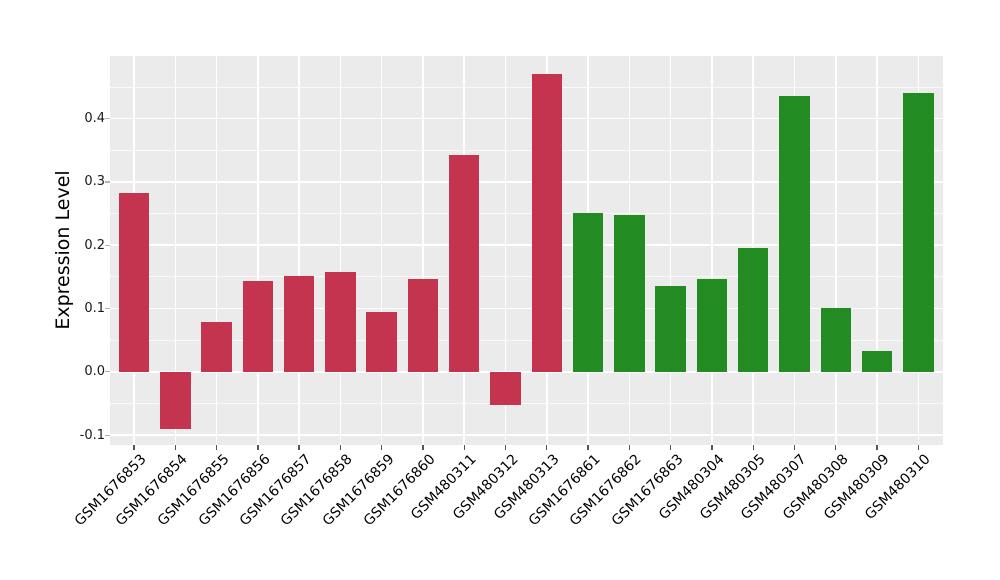 Image resolution: width=1000 pixels, height=580 pixels. Describe the element at coordinates (794, 233) in the screenshot. I see `bar-GSM480307` at that location.